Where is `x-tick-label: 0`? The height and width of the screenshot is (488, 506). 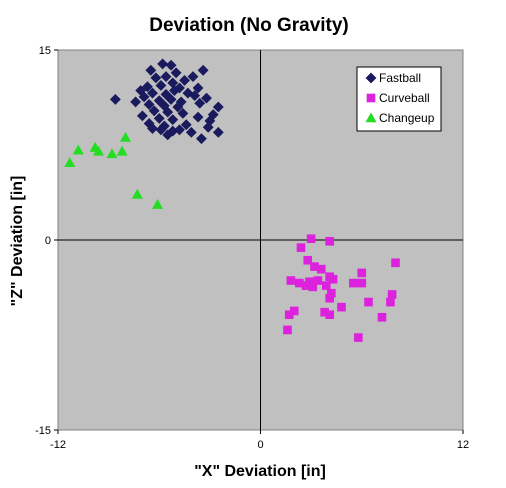 x-tick-label: 0 is located at coordinates (260, 445).